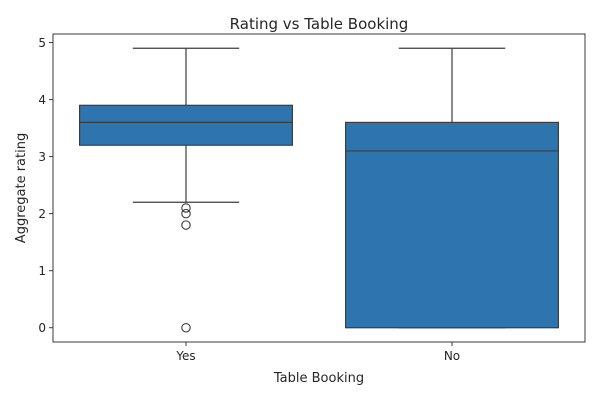 The image size is (600, 400). I want to click on x-tick-label: No, so click(452, 356).